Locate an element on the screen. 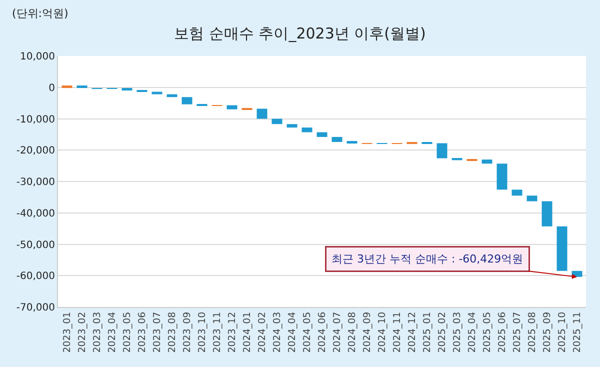 This screenshot has height=367, width=600. y-tick-label: -40,000 is located at coordinates (35, 214).